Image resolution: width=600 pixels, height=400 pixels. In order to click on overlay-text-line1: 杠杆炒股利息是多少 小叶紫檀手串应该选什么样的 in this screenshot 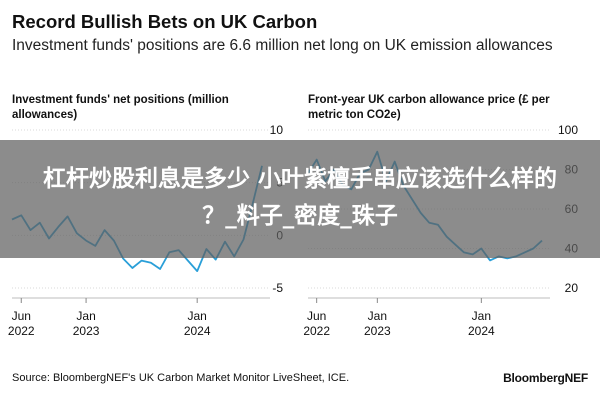, I will do `click(299, 179)`.